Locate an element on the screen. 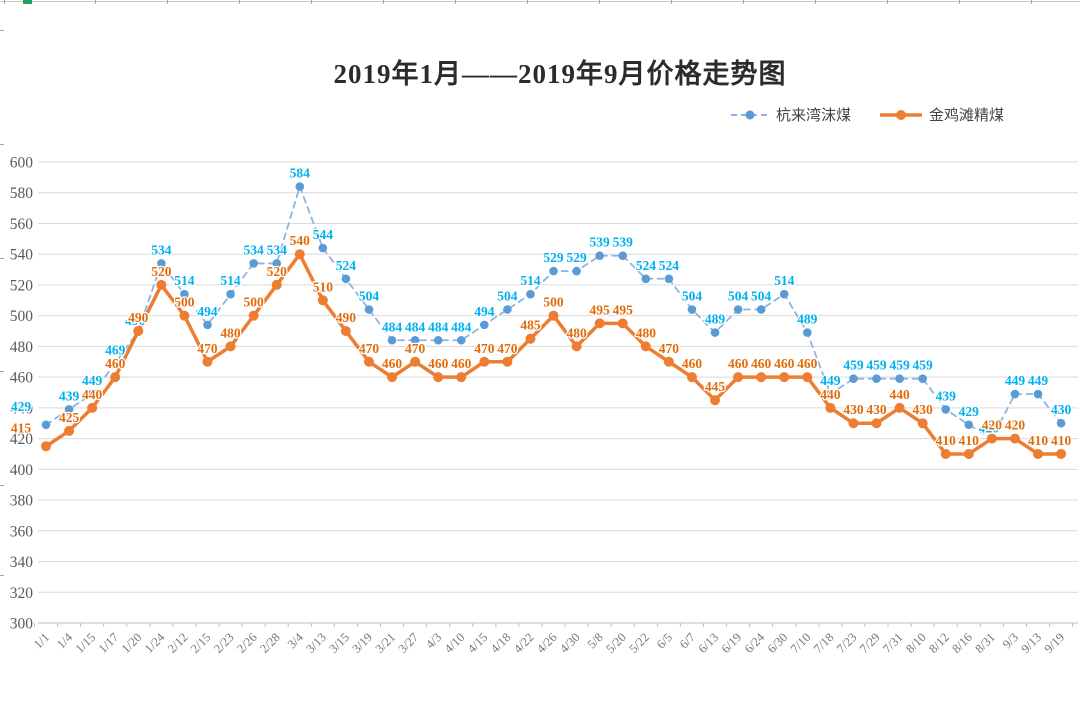  data-label: 449 is located at coordinates (1015, 380).